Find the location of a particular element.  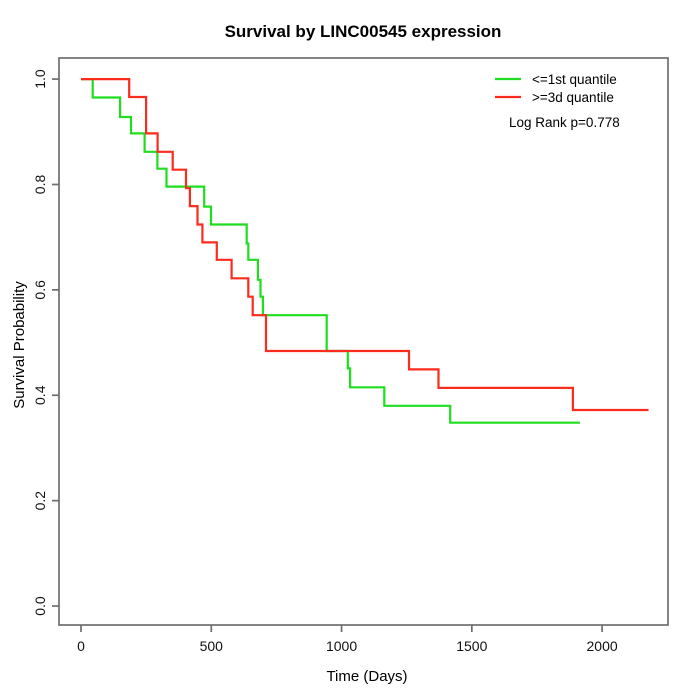

y-axis-label: Survival Probability is located at coordinates (19, 345).